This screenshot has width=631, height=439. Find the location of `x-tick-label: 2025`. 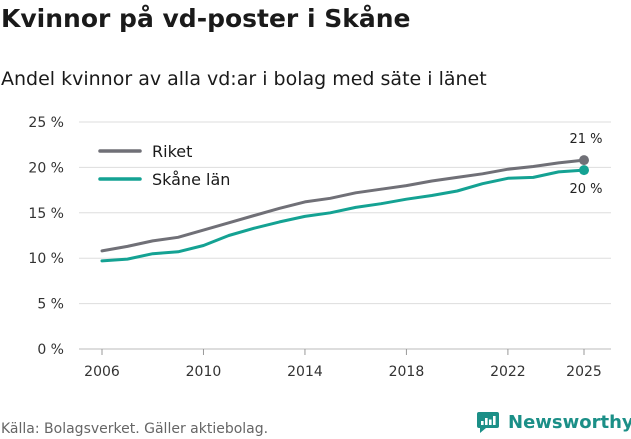

x-tick-label: 2025 is located at coordinates (584, 372).